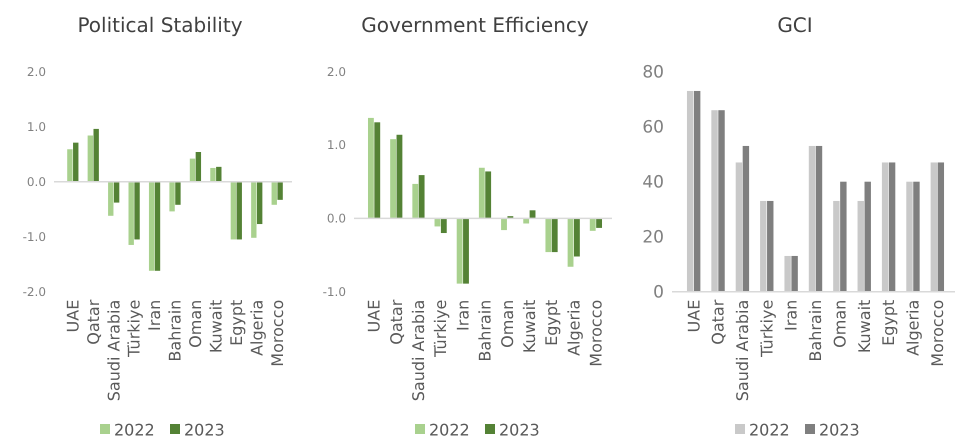 Image resolution: width=960 pixels, height=443 pixels. What do you see at coordinates (653, 182) in the screenshot?
I see `y-tick-label: 40` at bounding box center [653, 182].